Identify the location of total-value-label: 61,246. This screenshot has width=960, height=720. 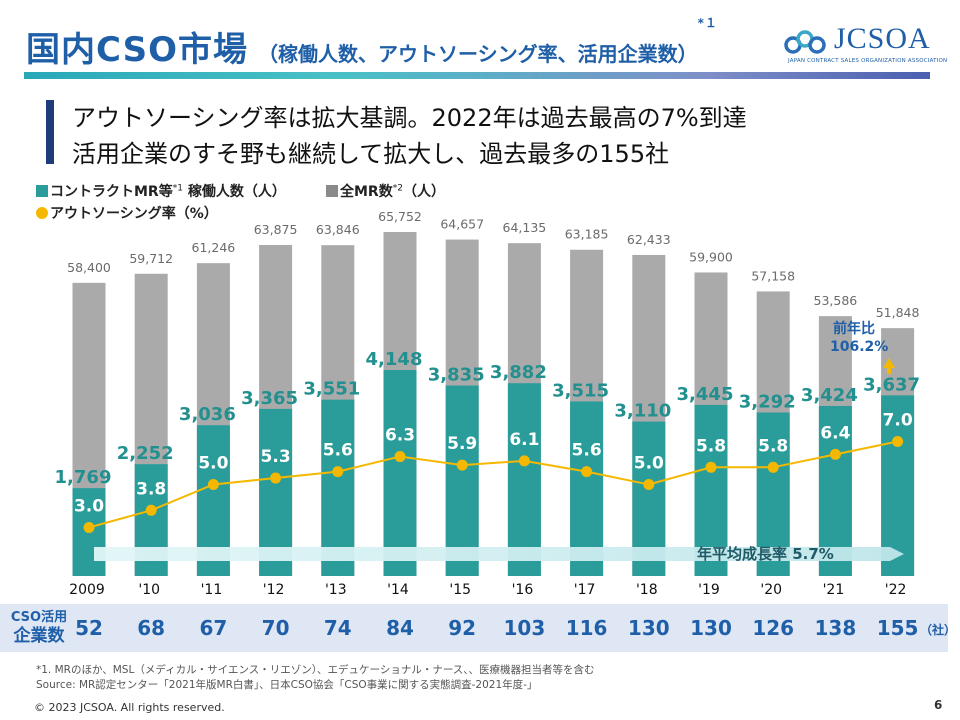
(214, 247).